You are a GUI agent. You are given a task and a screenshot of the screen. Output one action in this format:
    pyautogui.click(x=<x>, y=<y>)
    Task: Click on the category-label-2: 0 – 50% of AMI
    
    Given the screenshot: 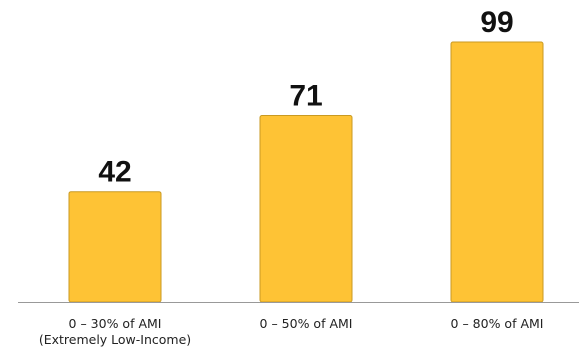 What is the action you would take?
    pyautogui.click(x=306, y=323)
    